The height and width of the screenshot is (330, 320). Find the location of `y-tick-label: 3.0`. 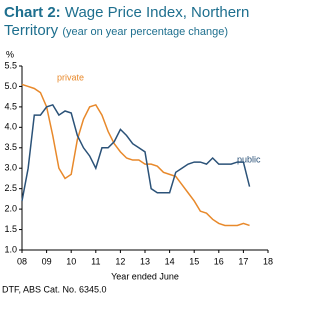

y-tick-label: 3.0 is located at coordinates (10, 168).